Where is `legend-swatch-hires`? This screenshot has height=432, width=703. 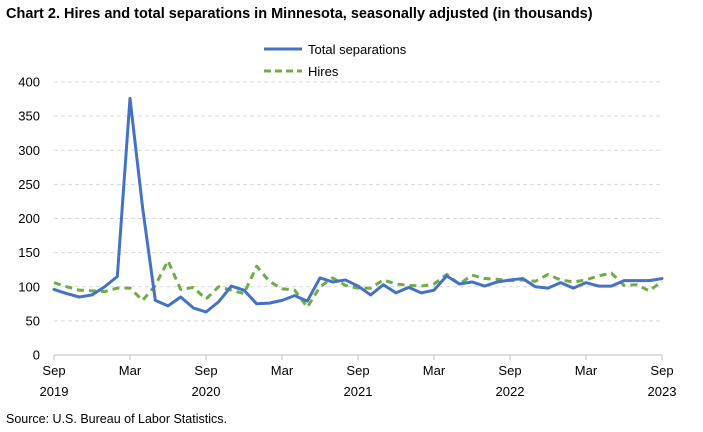
legend-swatch-hires is located at coordinates (283, 71).